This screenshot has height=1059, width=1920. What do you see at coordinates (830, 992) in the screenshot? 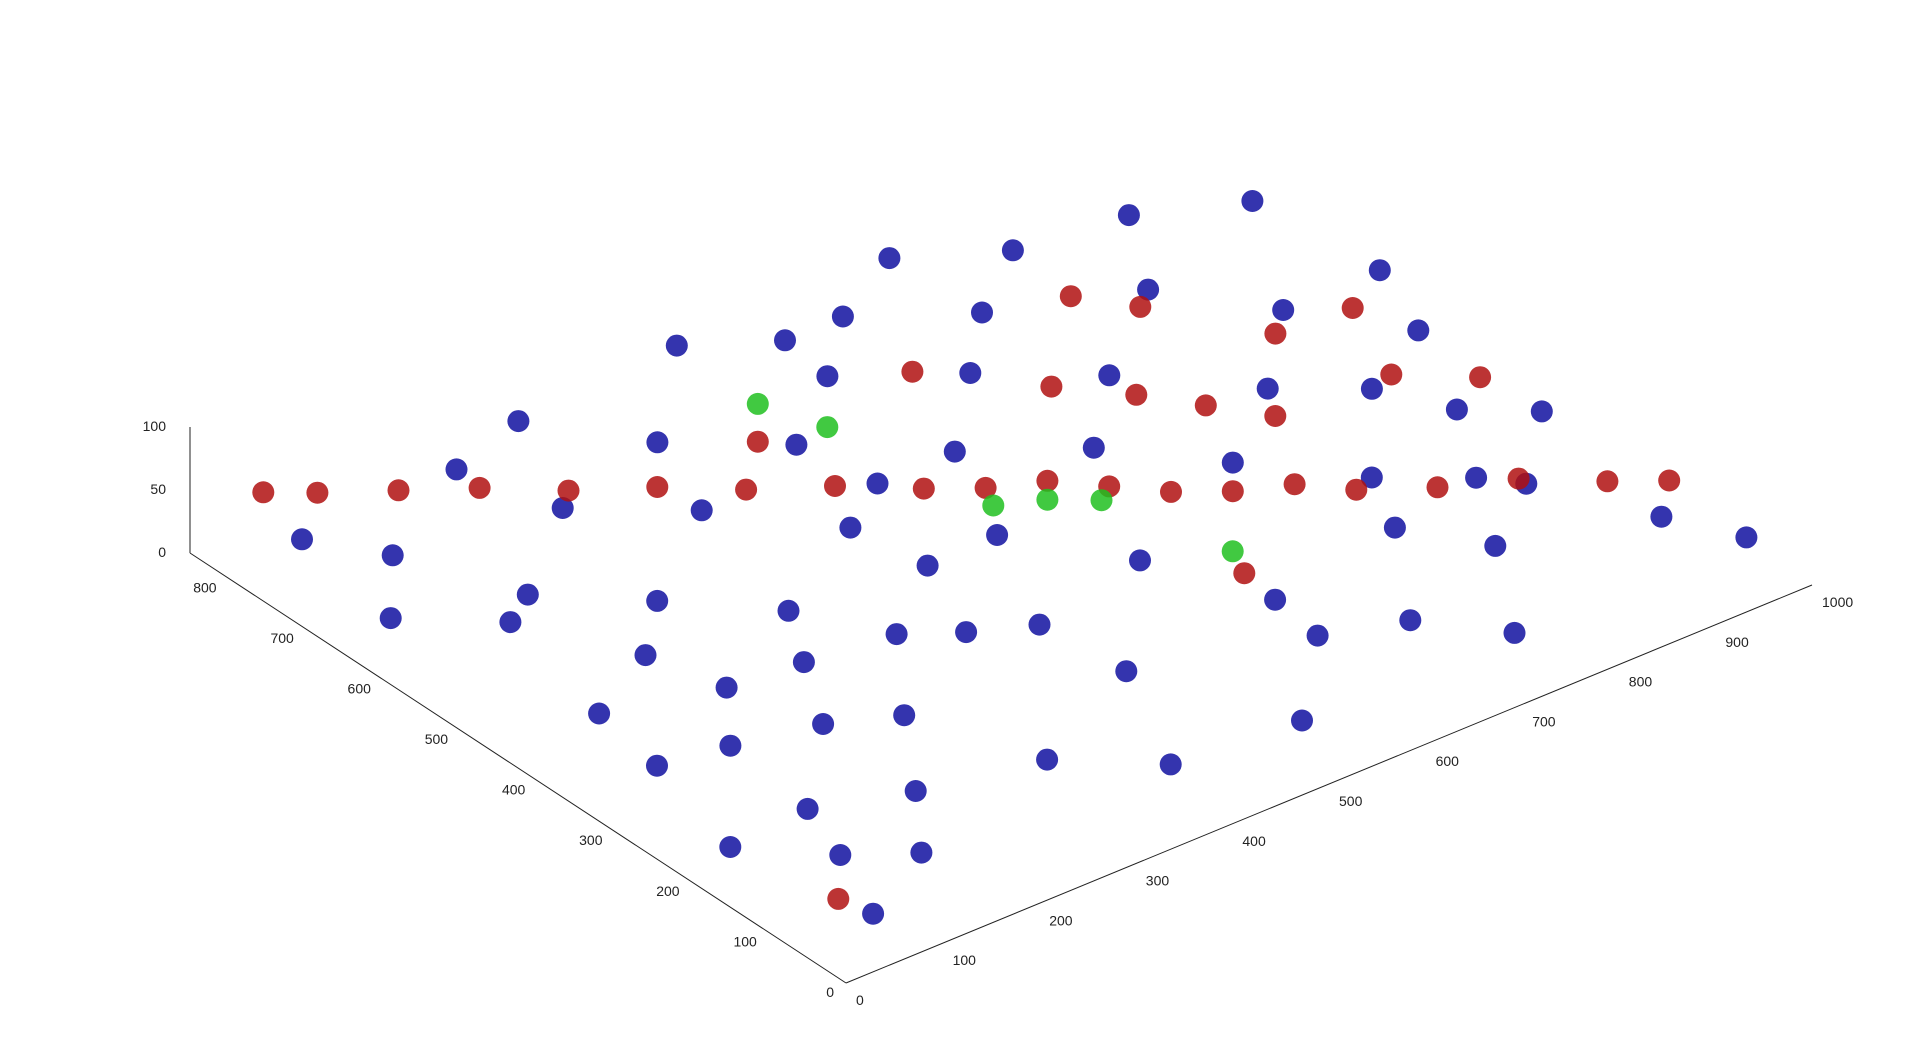
I see `y-tick-label-0: 0` at bounding box center [830, 992].